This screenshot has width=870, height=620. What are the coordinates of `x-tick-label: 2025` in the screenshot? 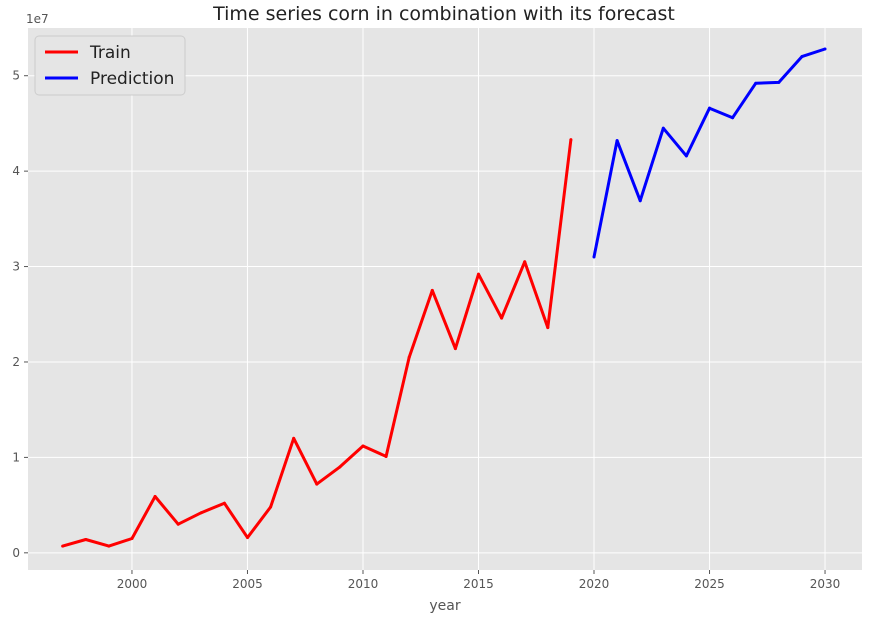 It's located at (709, 584).